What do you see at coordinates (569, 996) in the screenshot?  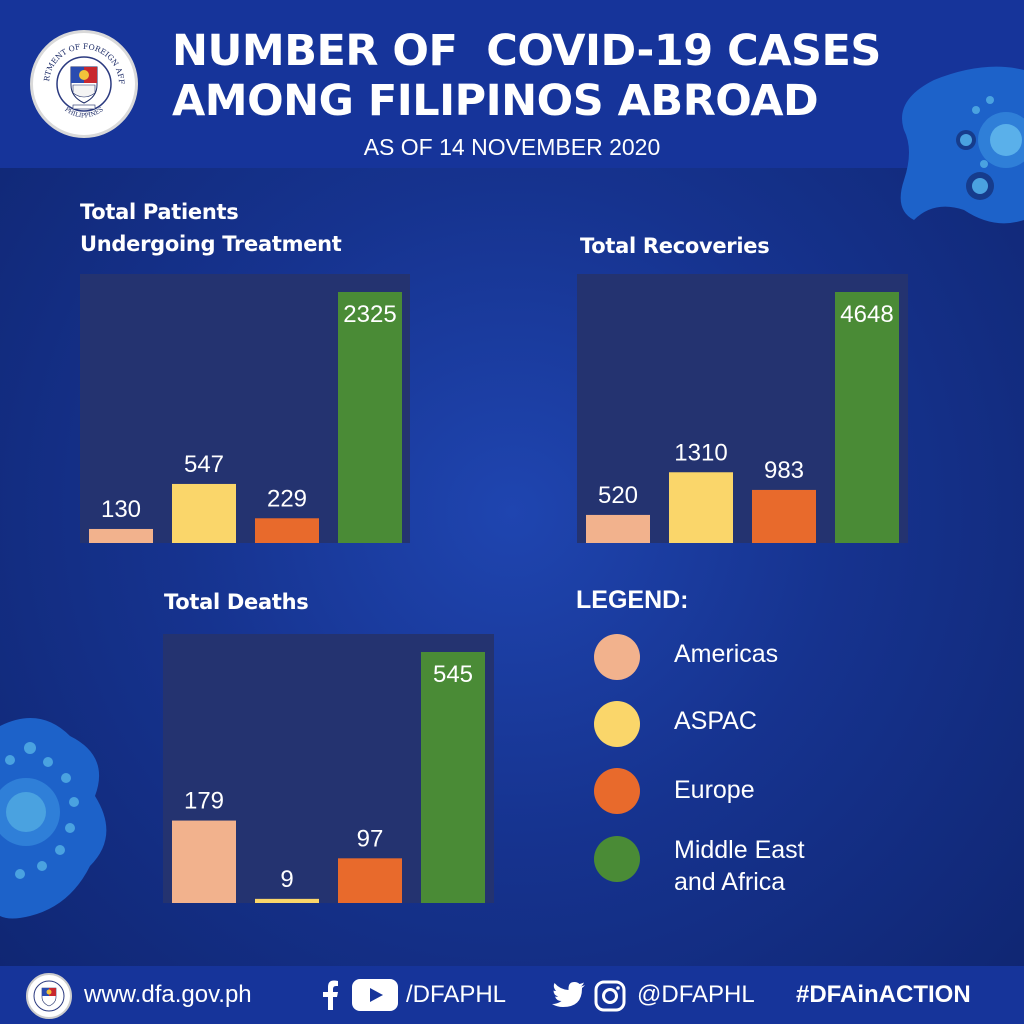 I see `twitter-icon` at bounding box center [569, 996].